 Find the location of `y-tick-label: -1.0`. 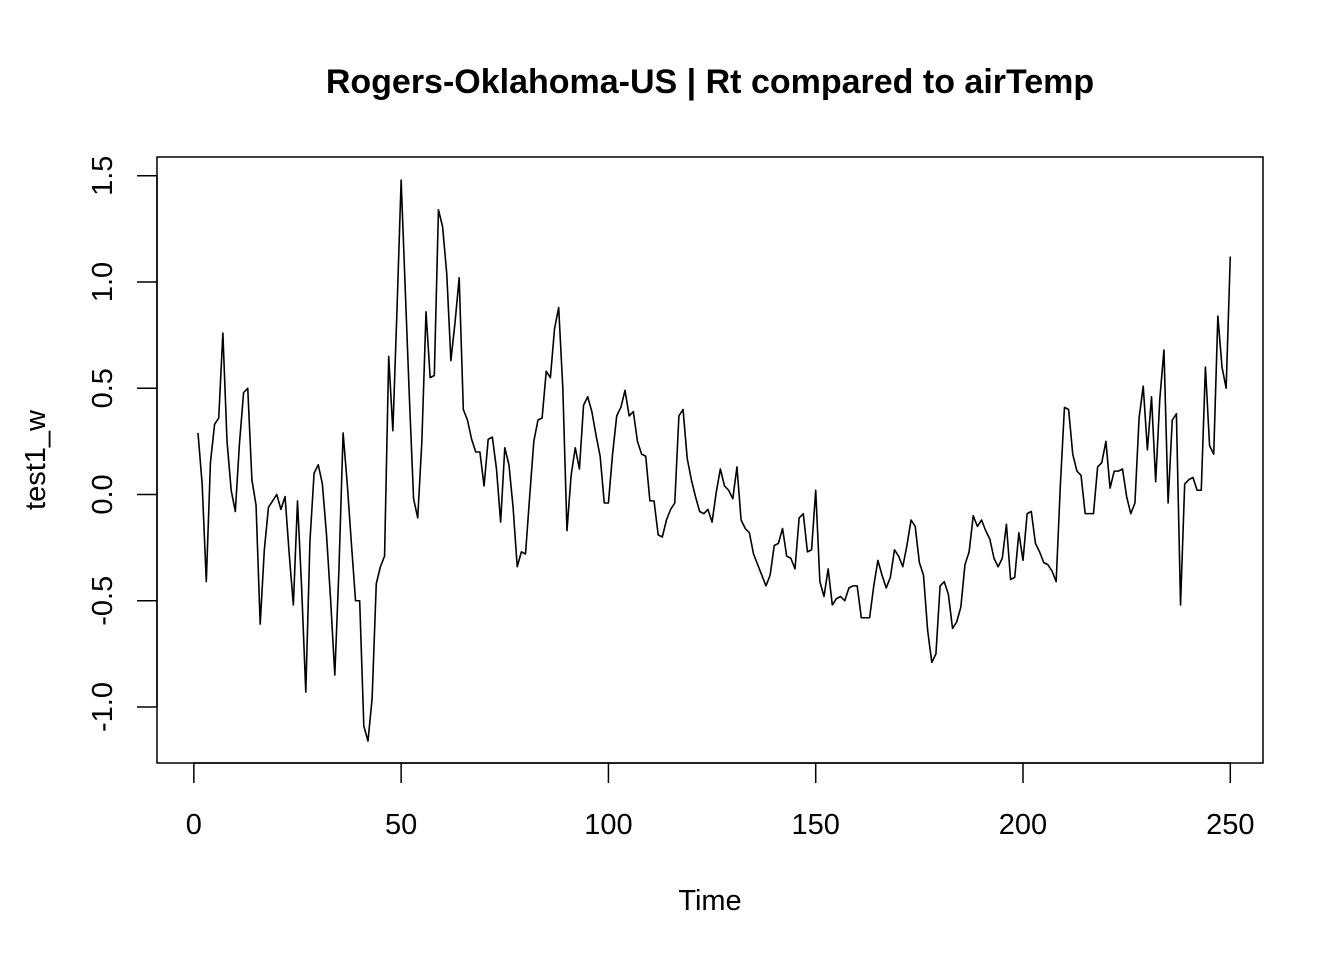

y-tick-label: -1.0 is located at coordinates (103, 707).